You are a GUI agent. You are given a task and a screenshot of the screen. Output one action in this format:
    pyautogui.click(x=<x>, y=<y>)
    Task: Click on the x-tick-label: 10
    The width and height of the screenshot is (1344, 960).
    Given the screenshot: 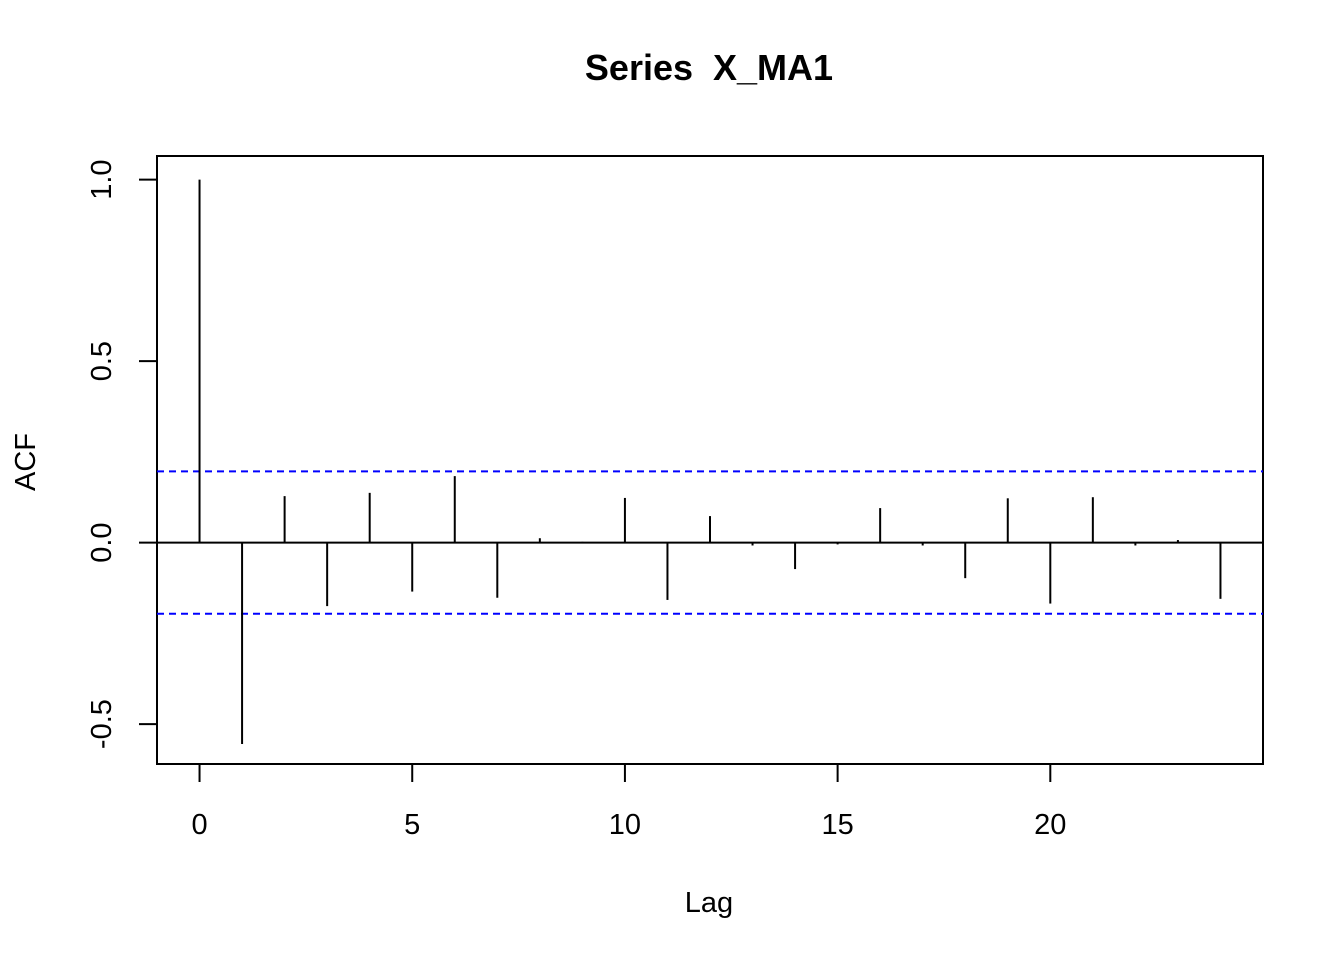 What is the action you would take?
    pyautogui.click(x=625, y=825)
    